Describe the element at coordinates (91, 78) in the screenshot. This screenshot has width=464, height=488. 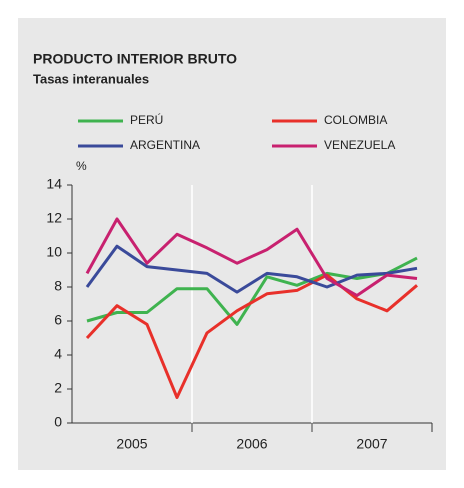
I see `chart-subtitle: Tasas interanuales` at that location.